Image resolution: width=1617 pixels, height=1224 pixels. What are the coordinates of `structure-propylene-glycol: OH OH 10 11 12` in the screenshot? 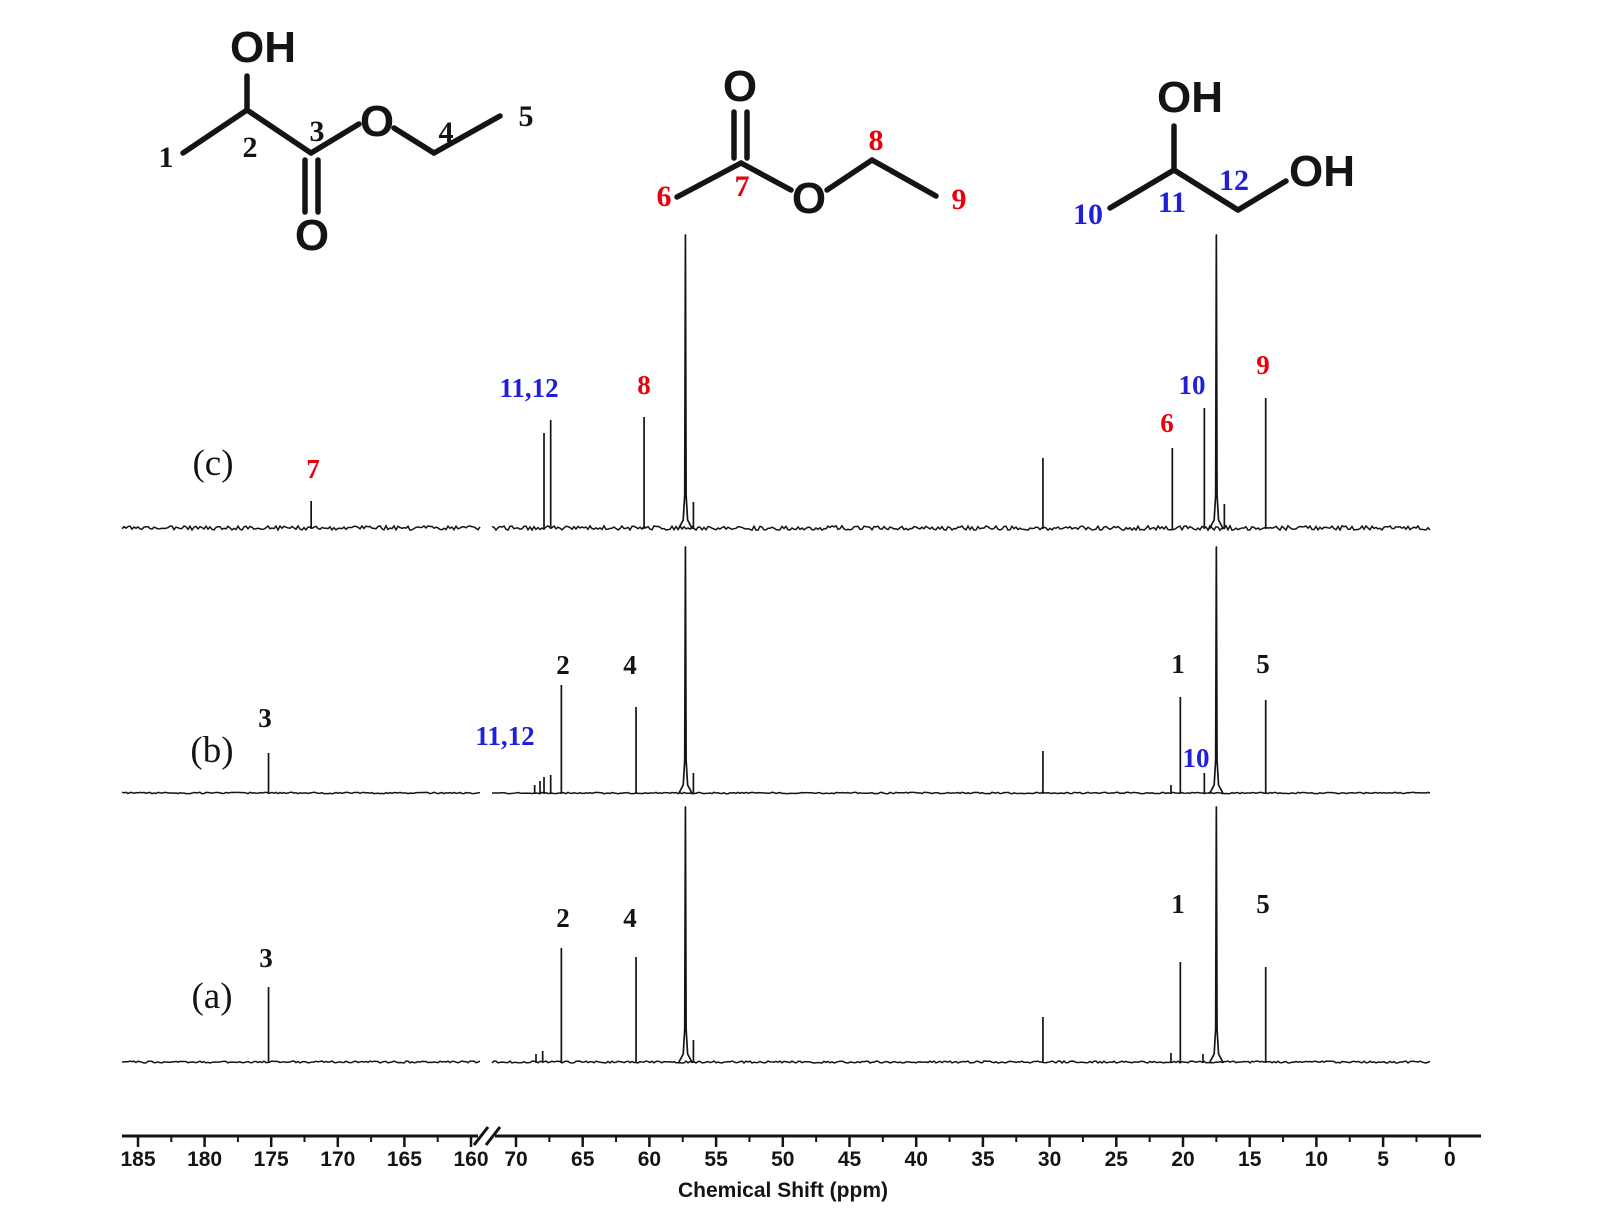 It's located at (1214, 152).